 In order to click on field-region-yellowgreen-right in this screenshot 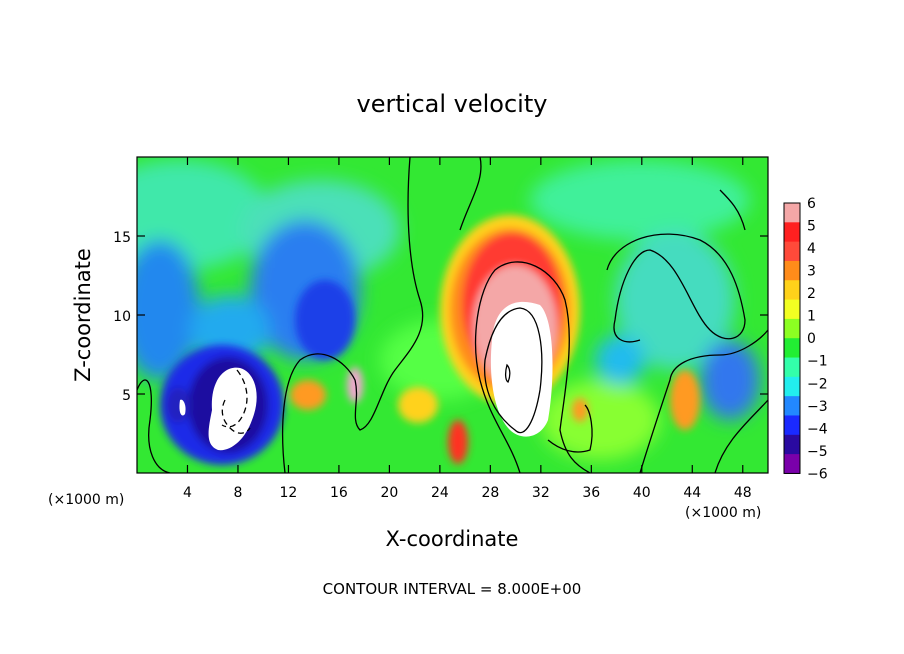, I will do `click(600, 420)`.